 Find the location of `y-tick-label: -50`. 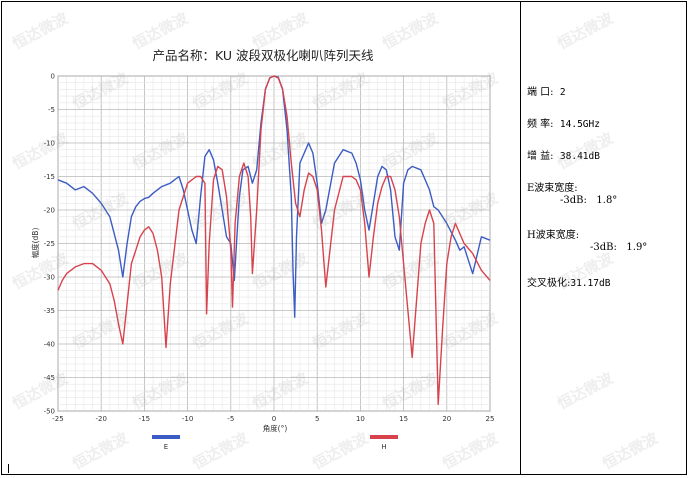

y-tick-label: -50 is located at coordinates (49, 412).